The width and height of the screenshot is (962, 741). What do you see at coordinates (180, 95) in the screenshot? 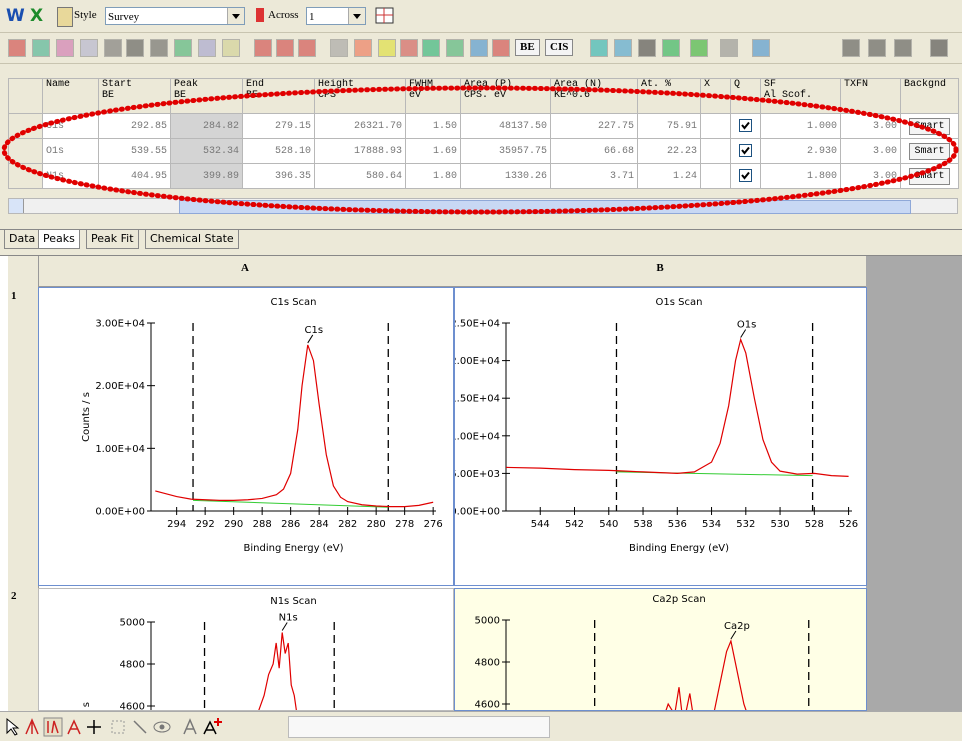
I see `header-line: BE` at bounding box center [180, 95].